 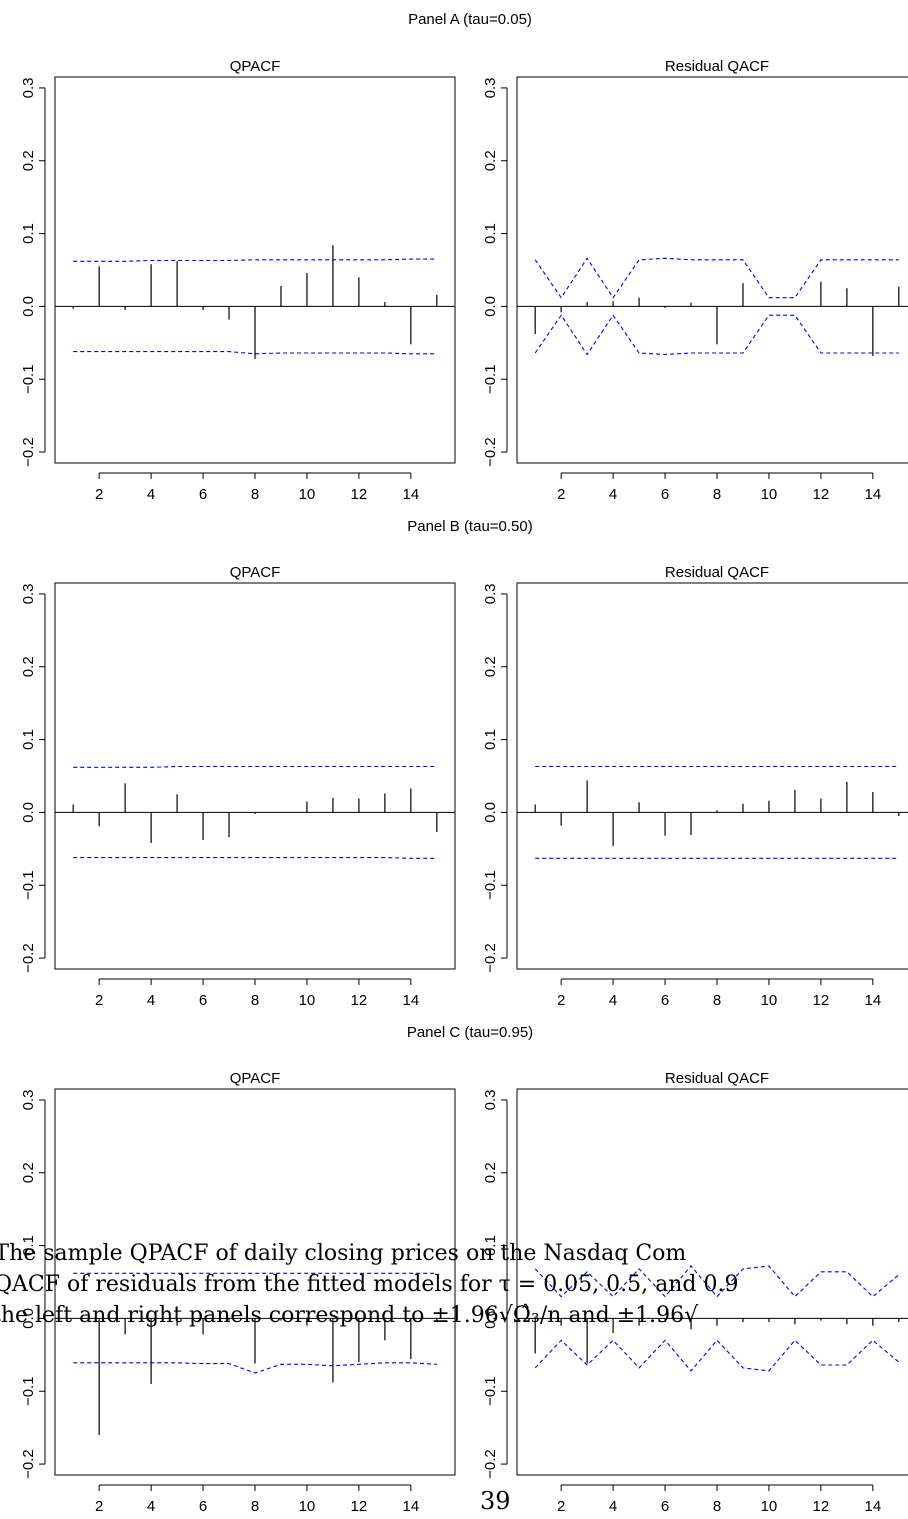 I want to click on plot-3-1: QPACF −0.2 −0.1 0.0 0.1 0.2 0.3 2 4 6 8 10 12 14, so click(x=238, y=1292).